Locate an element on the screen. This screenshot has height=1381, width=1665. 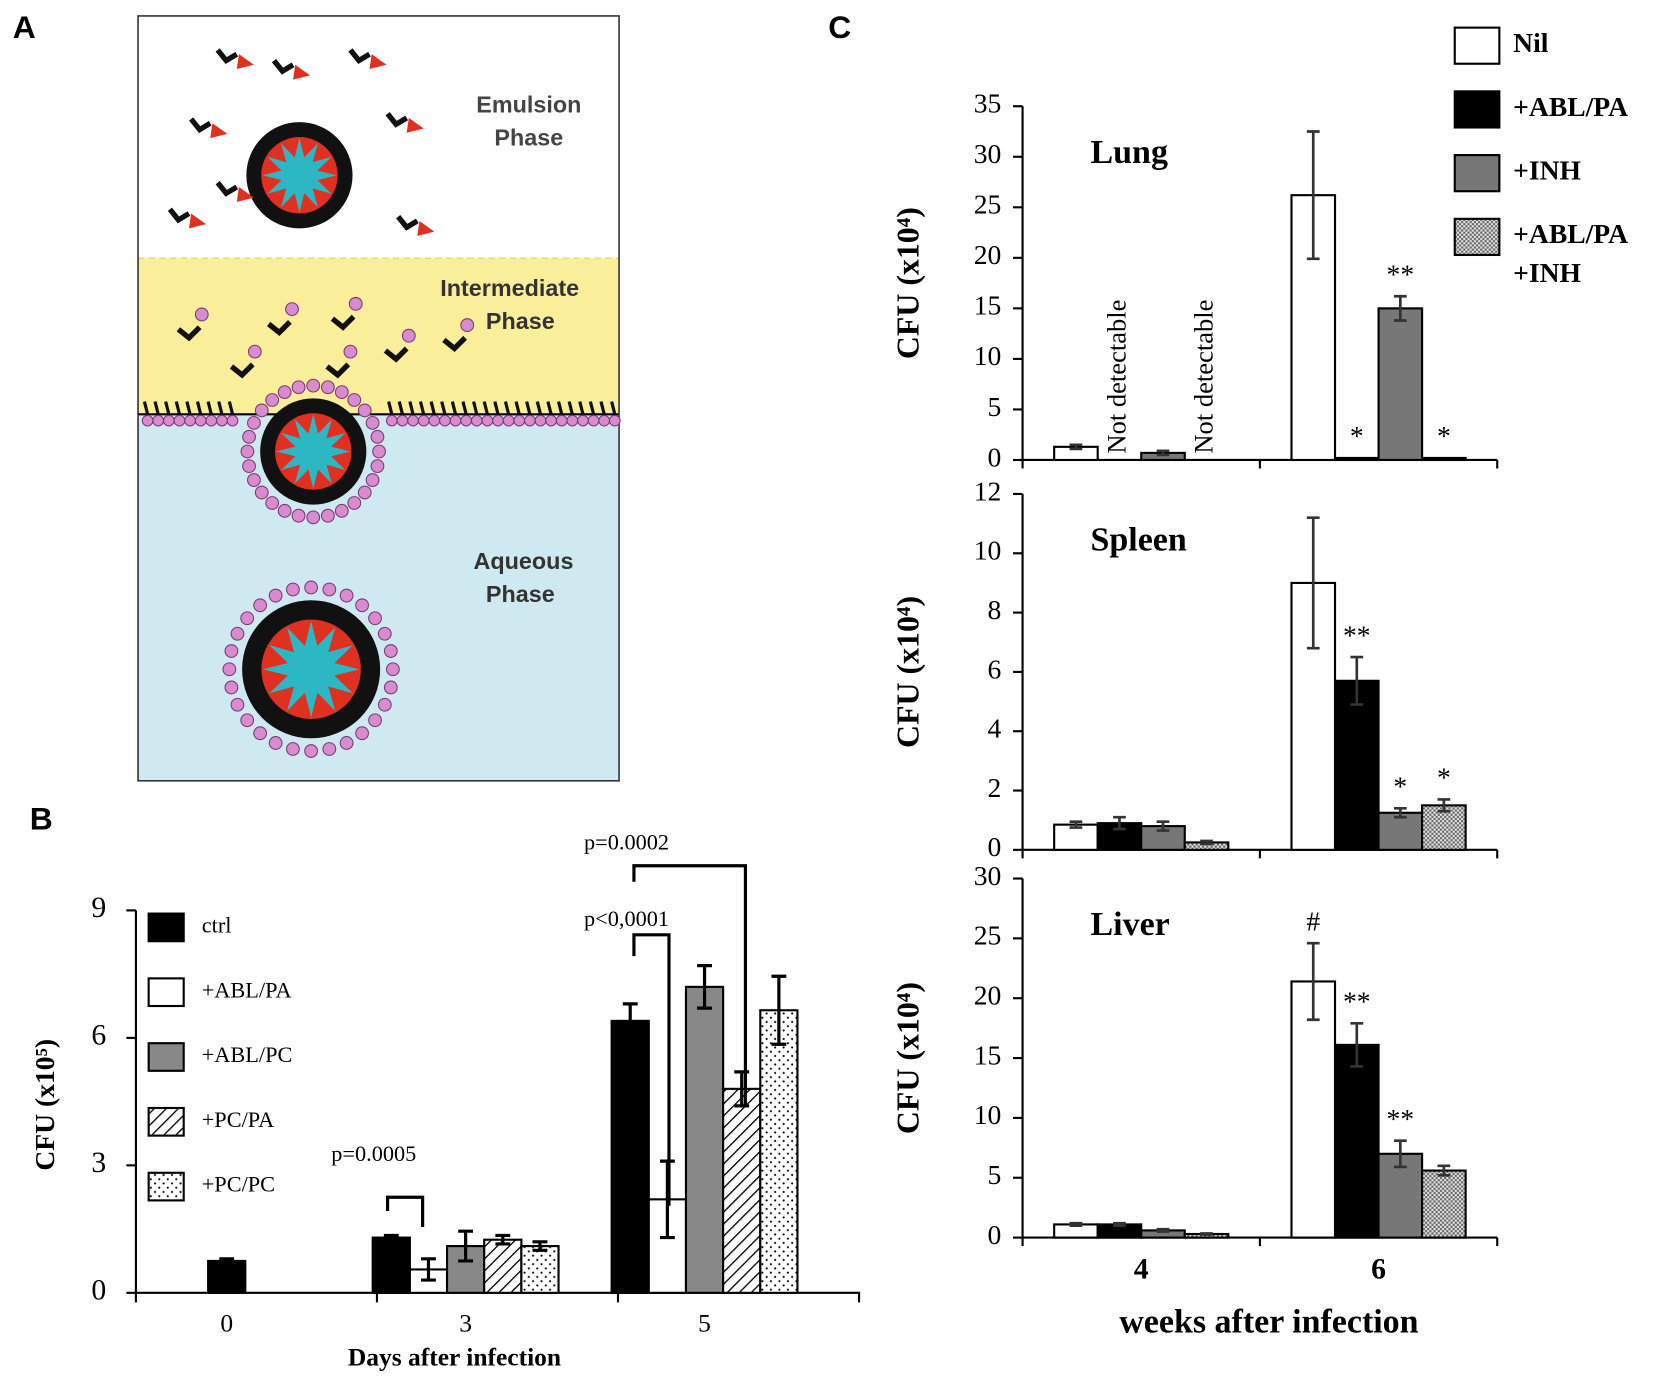
legend-label: +PC/PA is located at coordinates (238, 1119).